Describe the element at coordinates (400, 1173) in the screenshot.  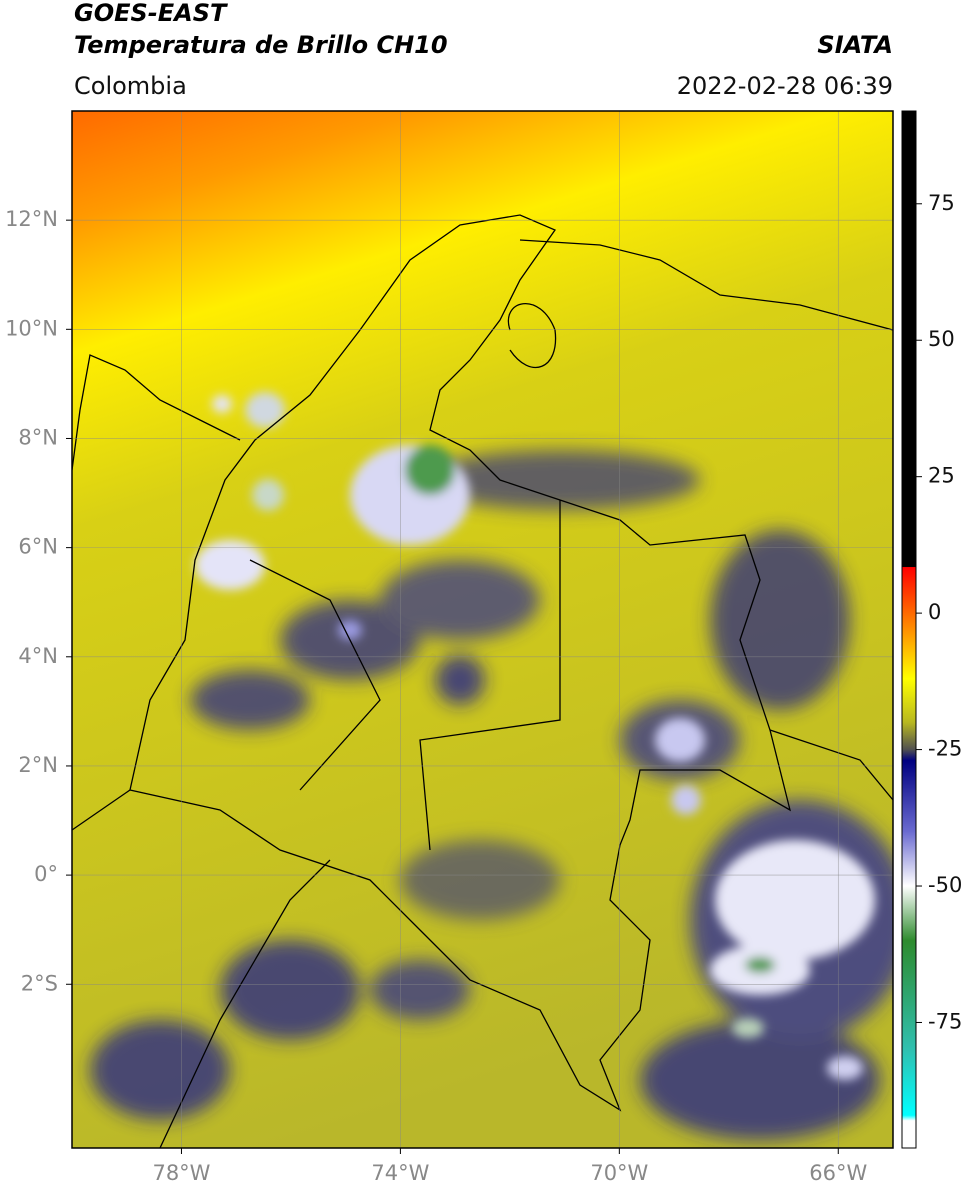
I see `x-tick-label: 74°W` at that location.